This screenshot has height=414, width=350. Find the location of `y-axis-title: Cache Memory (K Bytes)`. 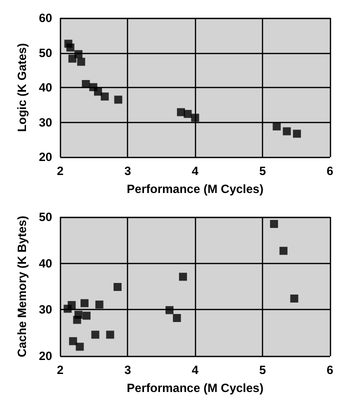

y-axis-title: Cache Memory (K Bytes) is located at coordinates (22, 287).